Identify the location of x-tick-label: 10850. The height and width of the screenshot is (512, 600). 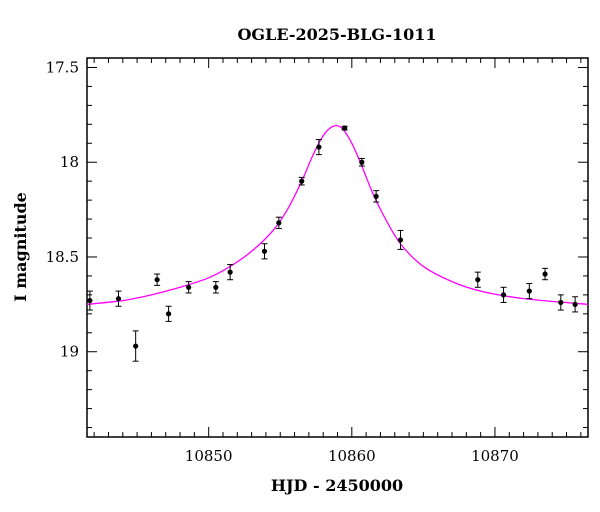
(209, 456).